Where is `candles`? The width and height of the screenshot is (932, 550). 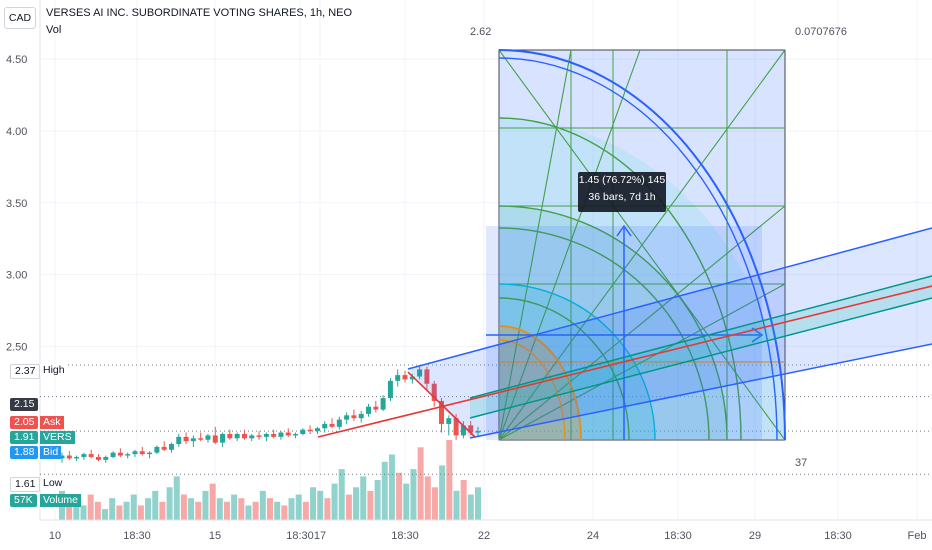 candles is located at coordinates (270, 414).